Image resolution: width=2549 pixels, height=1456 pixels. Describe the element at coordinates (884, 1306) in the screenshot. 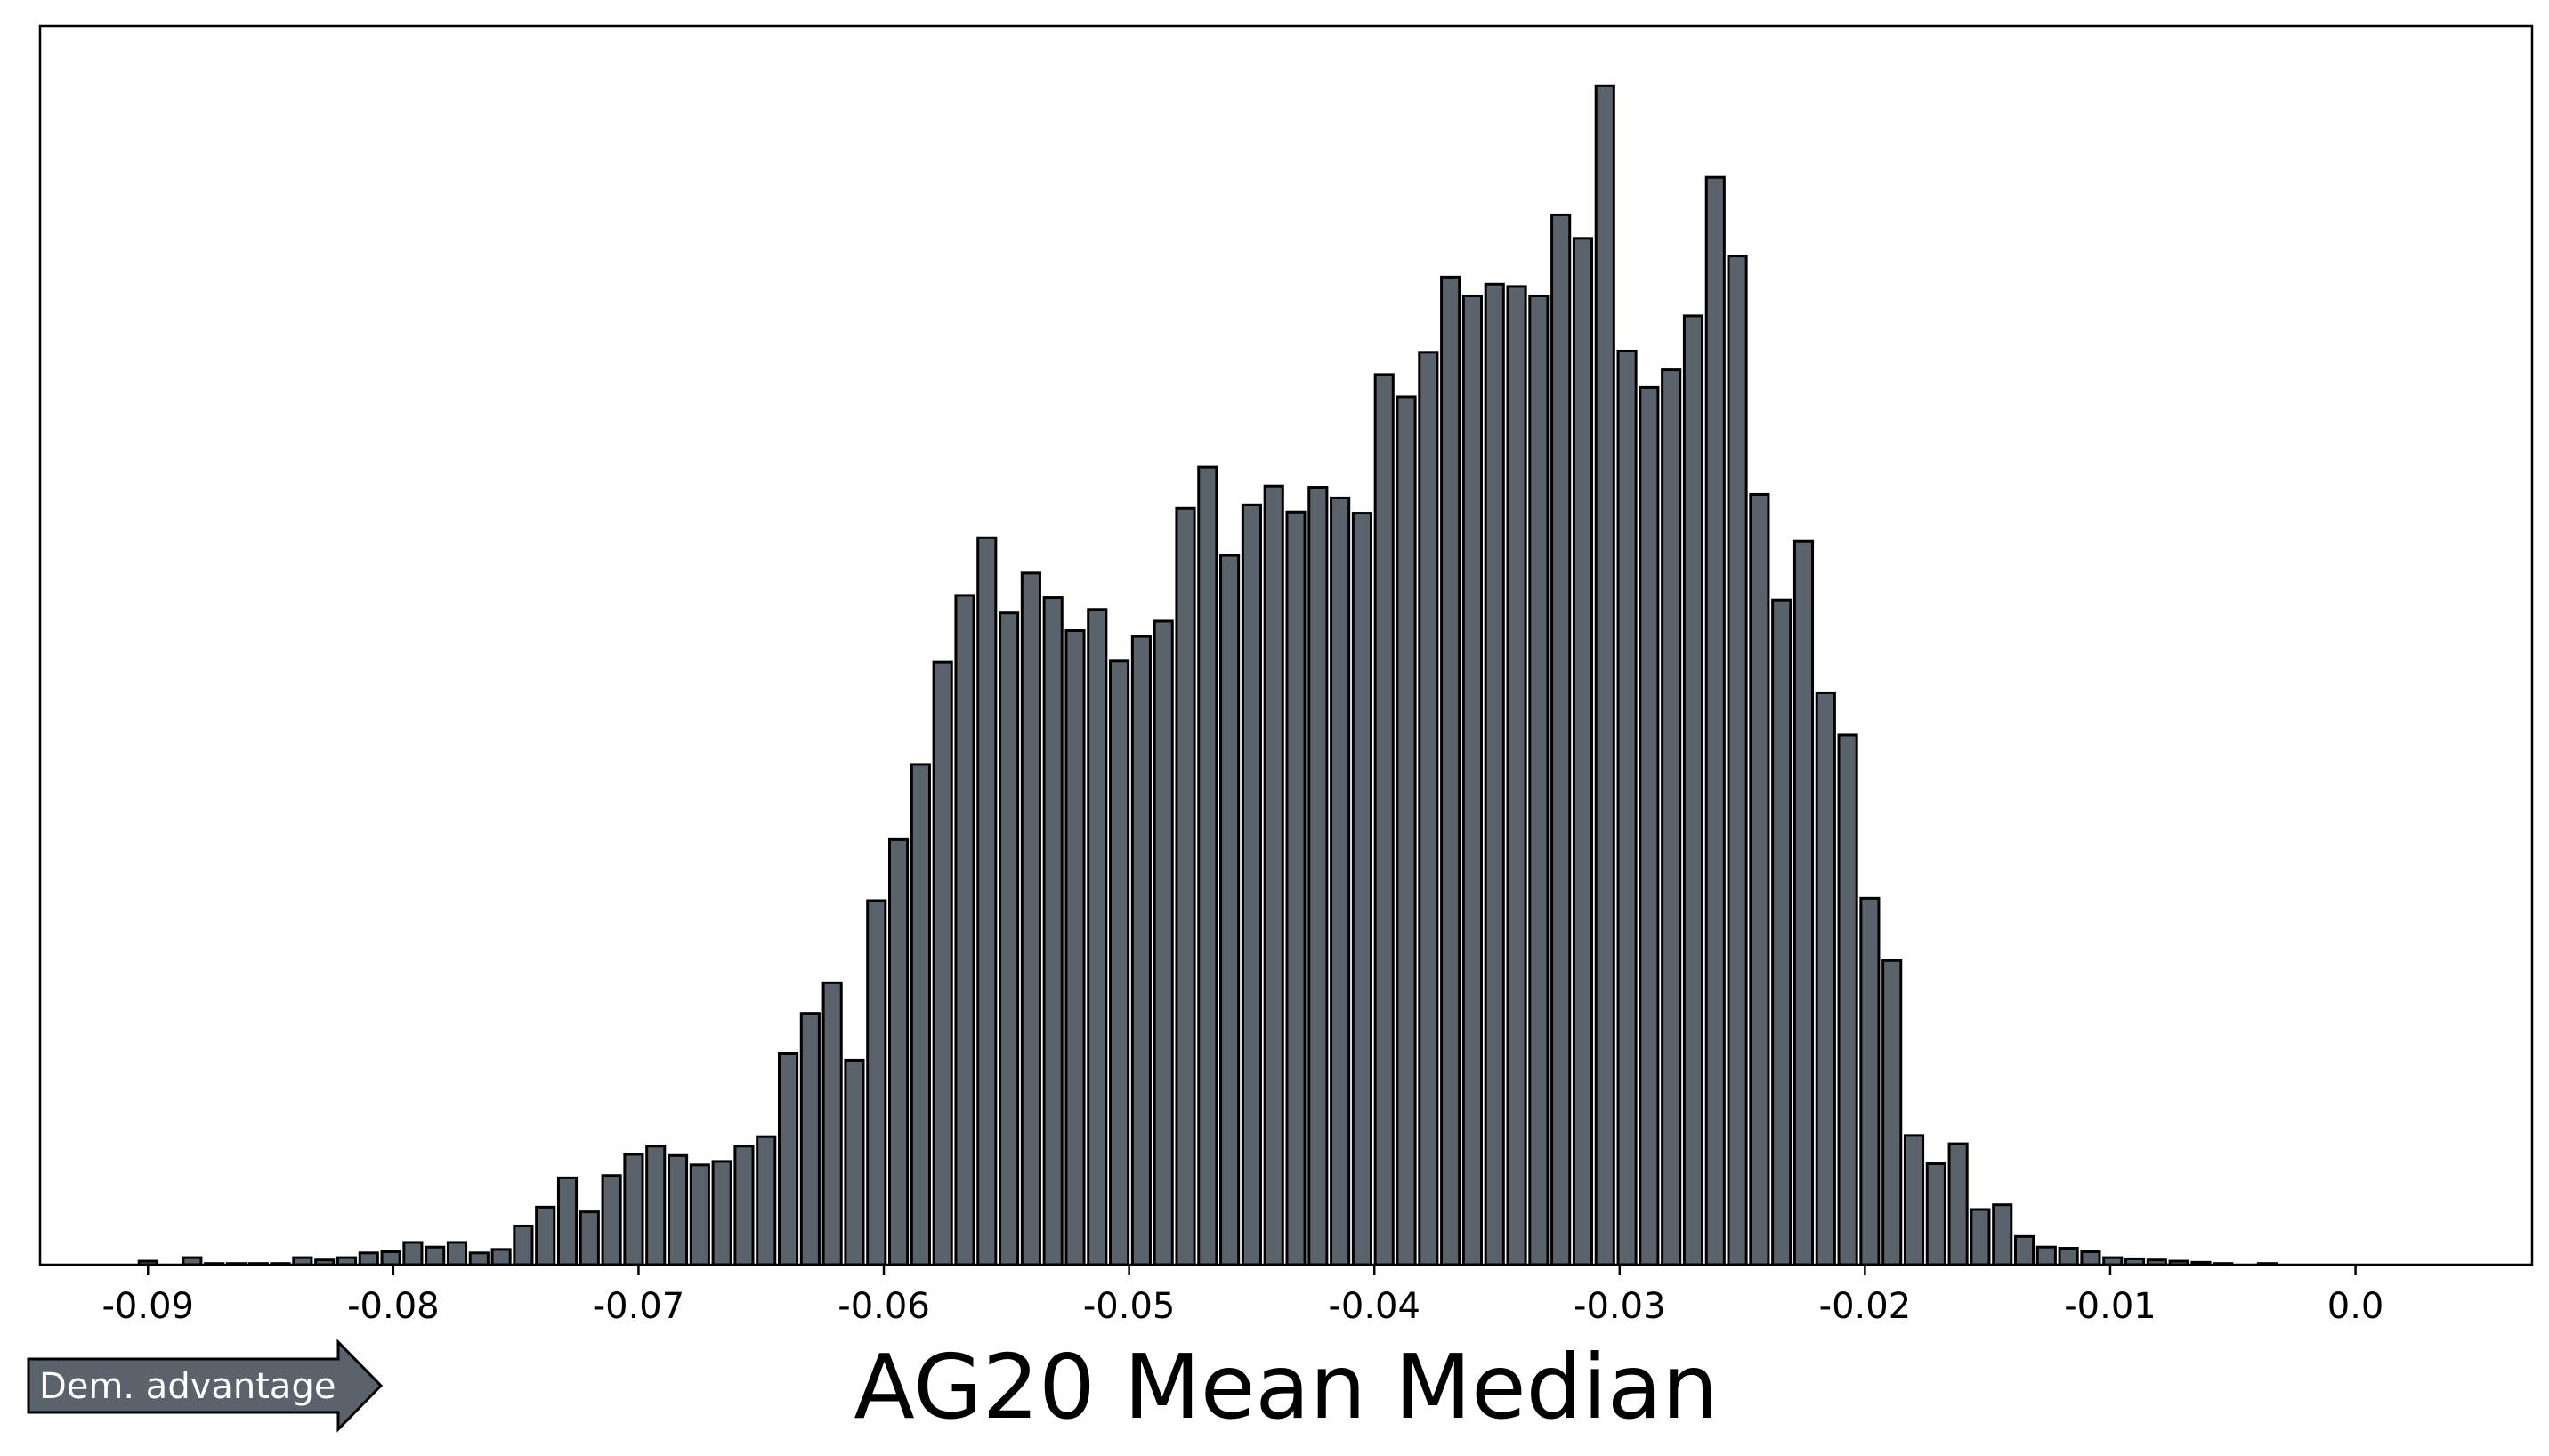

I see `x-tick-label: -0.06` at that location.